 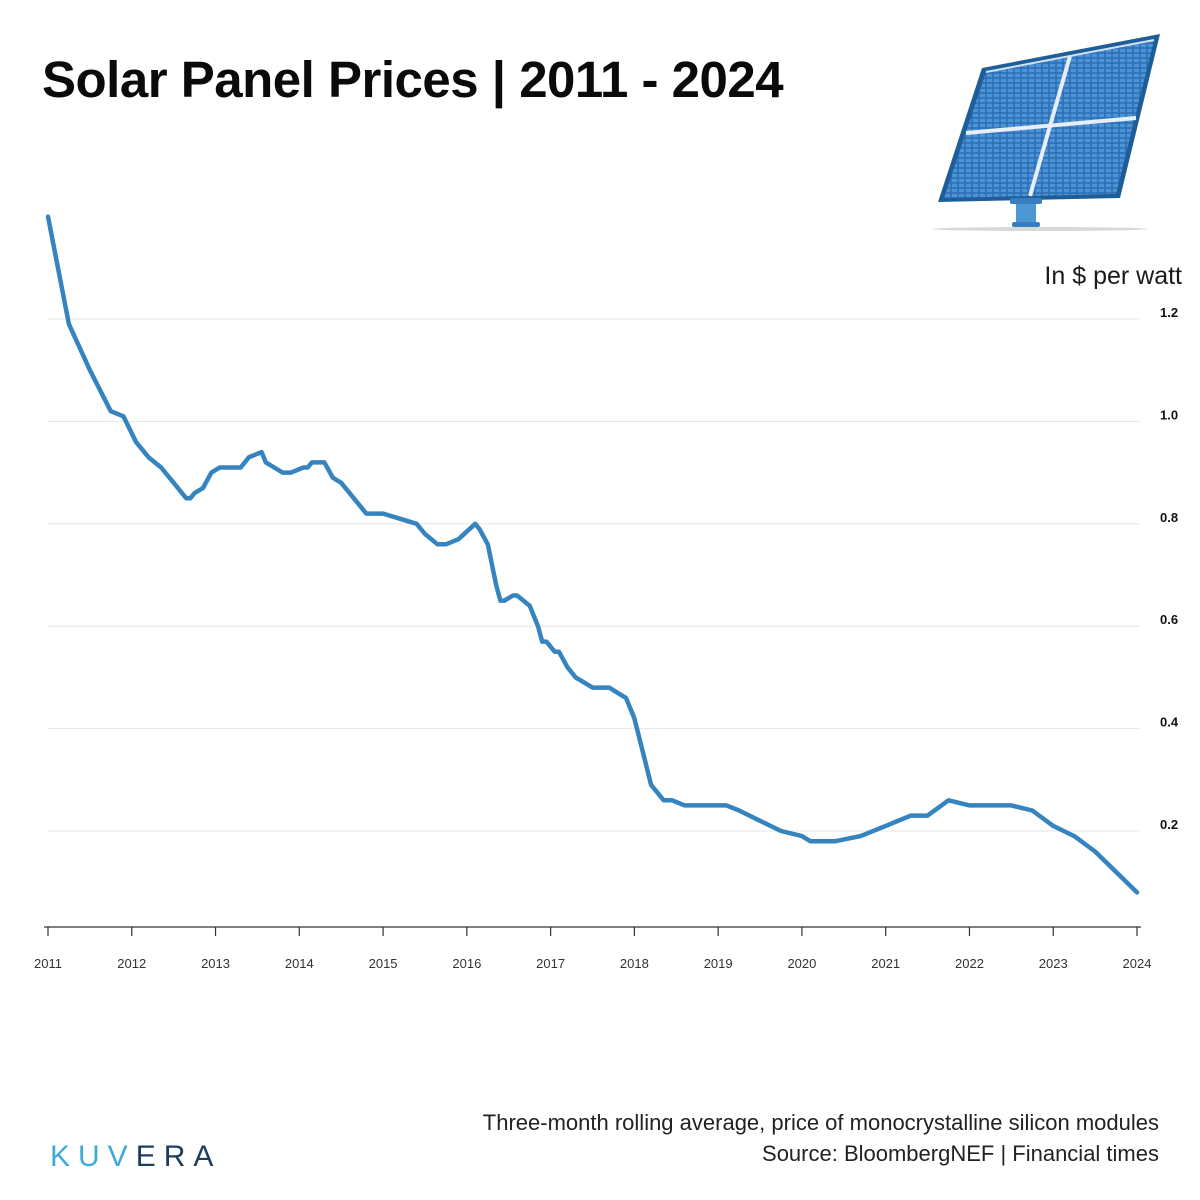 What do you see at coordinates (960, 1153) in the screenshot?
I see `chart-source: Source: BloombergNEF | Financial times` at bounding box center [960, 1153].